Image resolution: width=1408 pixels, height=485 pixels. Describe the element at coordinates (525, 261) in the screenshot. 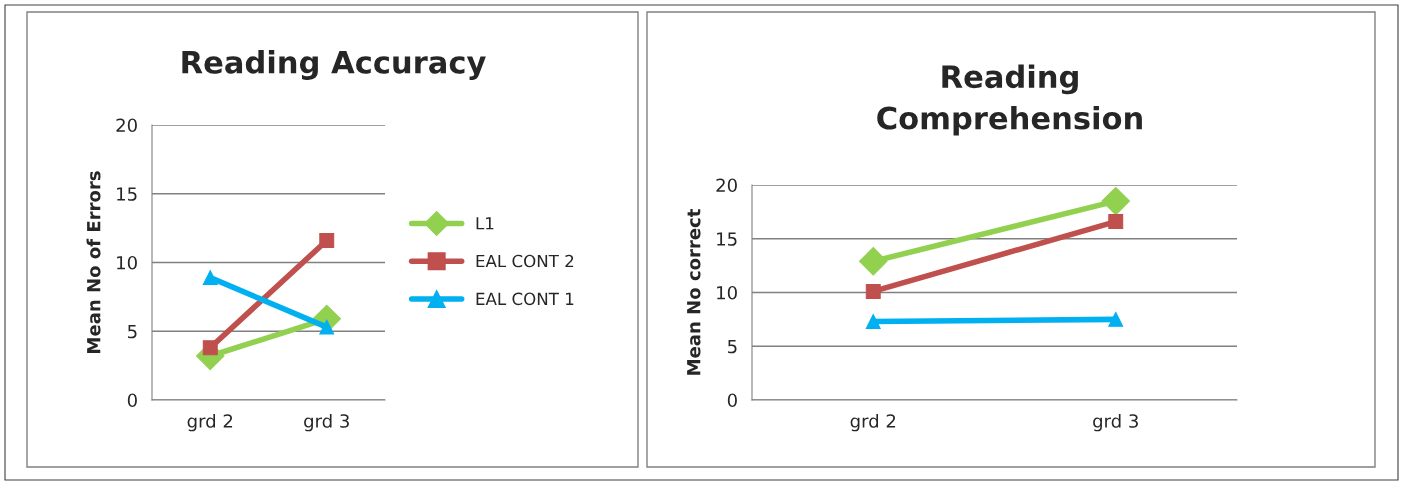

I see `legend-label: EAL CONT 2` at that location.